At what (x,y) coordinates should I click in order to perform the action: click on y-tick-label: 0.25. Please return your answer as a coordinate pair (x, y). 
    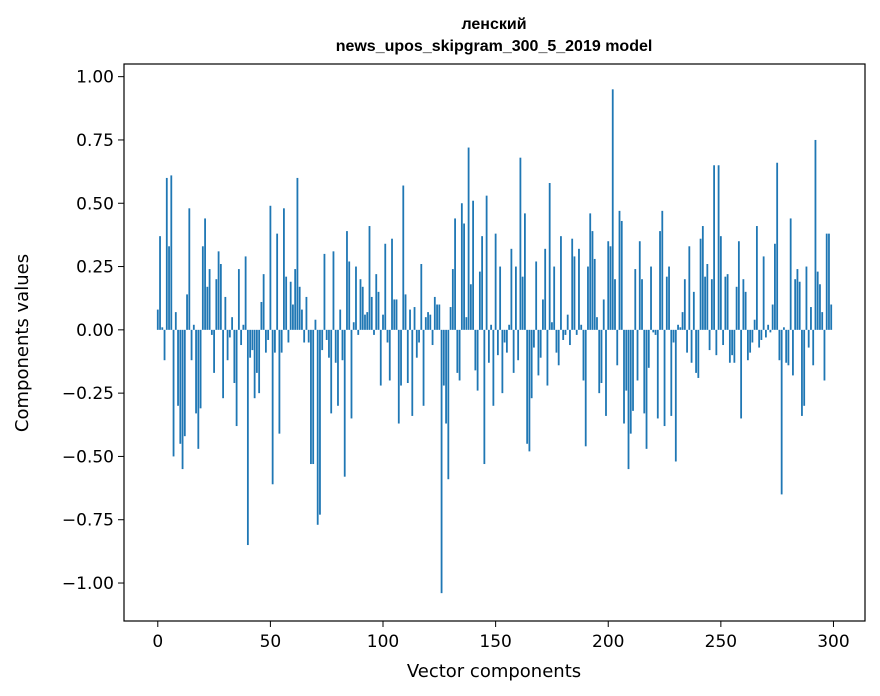
    Looking at the image, I should click on (95, 268).